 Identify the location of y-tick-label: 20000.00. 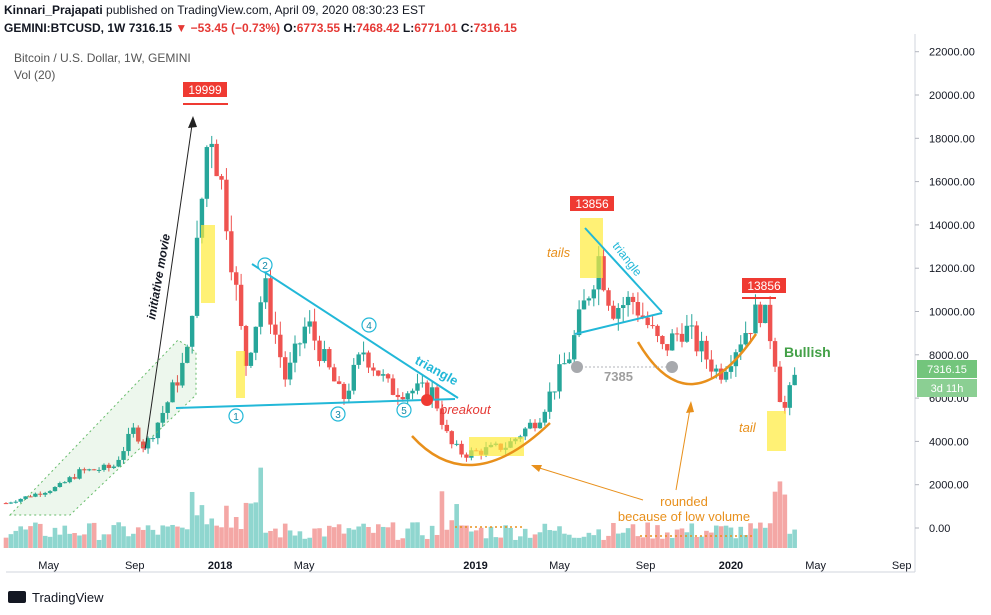
(952, 96).